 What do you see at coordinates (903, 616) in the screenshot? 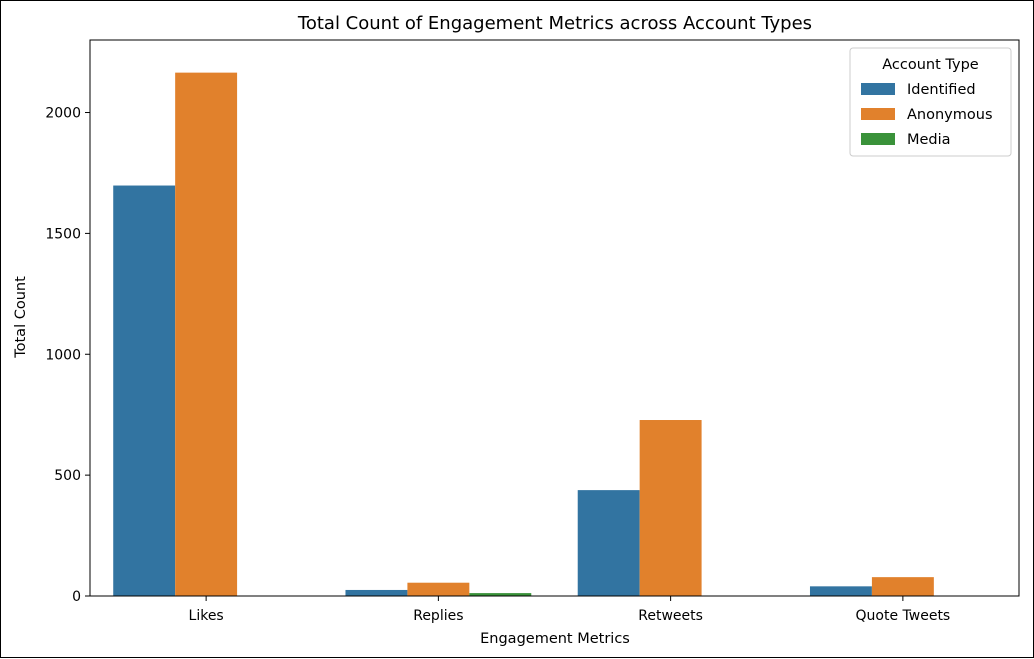
I see `x-tick-label: Quote Tweets` at bounding box center [903, 616].